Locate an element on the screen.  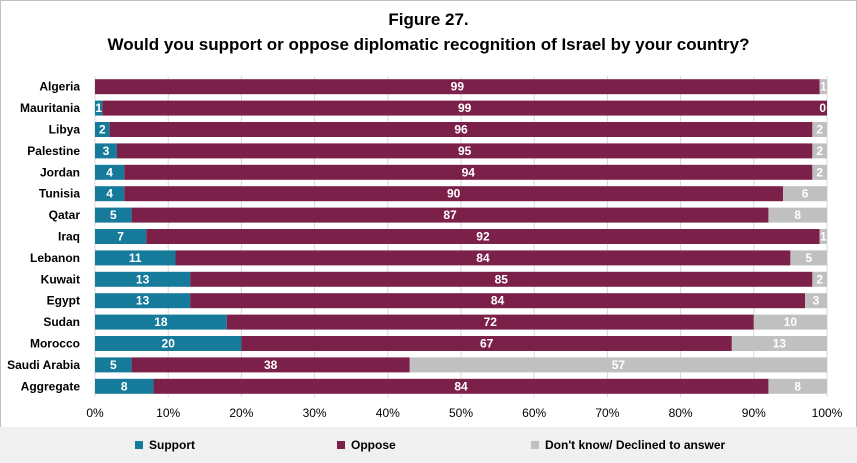
category-label: Mauritania is located at coordinates (50, 108).